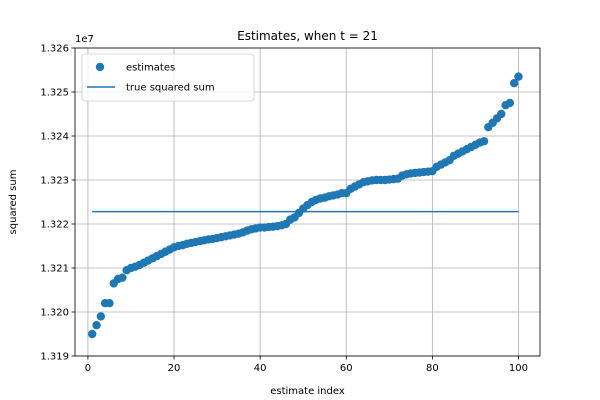  I want to click on legend-marker-estimates, so click(100, 67).